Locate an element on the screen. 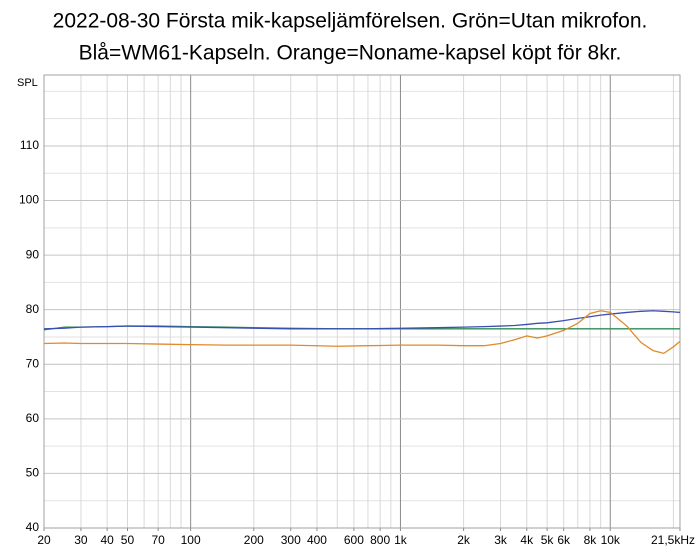  x-tick-label: 4k is located at coordinates (527, 540).